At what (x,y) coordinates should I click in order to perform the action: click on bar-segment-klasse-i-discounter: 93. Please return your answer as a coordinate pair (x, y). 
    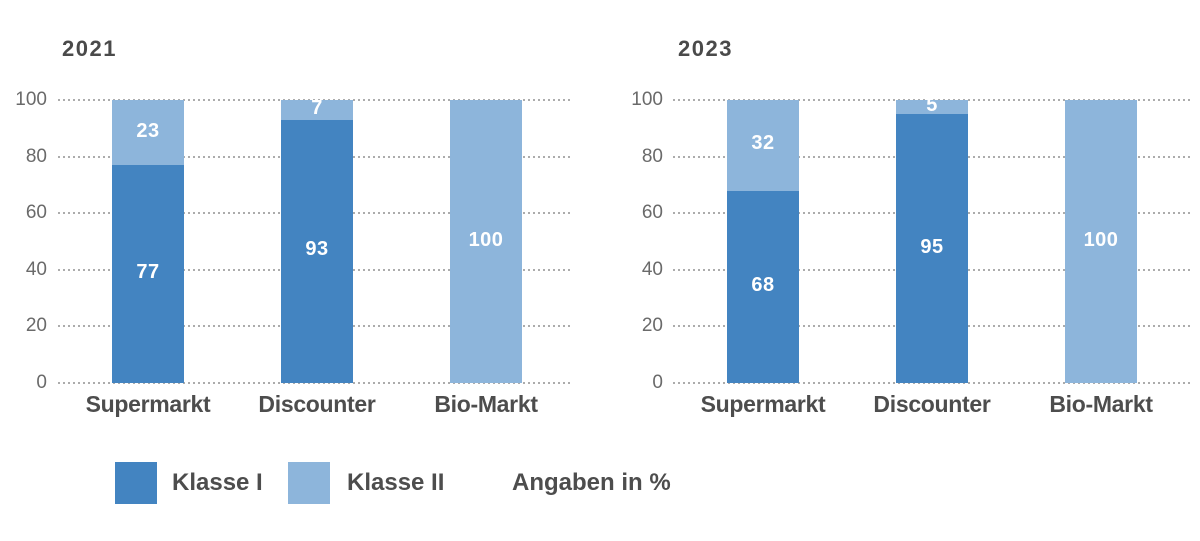
    Looking at the image, I should click on (317, 251).